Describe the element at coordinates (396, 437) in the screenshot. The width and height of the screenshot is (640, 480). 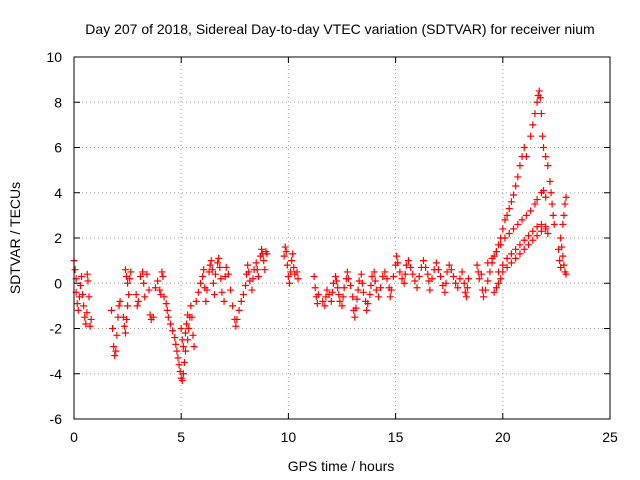
I see `x-tick-label: 15` at that location.